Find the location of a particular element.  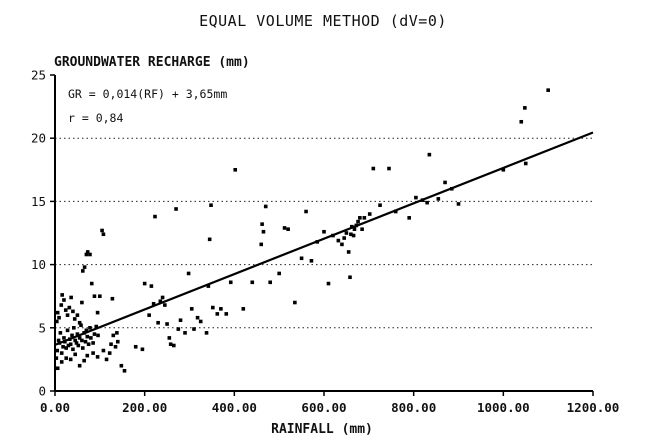

y-tick-label: 25 is located at coordinates (38, 75).